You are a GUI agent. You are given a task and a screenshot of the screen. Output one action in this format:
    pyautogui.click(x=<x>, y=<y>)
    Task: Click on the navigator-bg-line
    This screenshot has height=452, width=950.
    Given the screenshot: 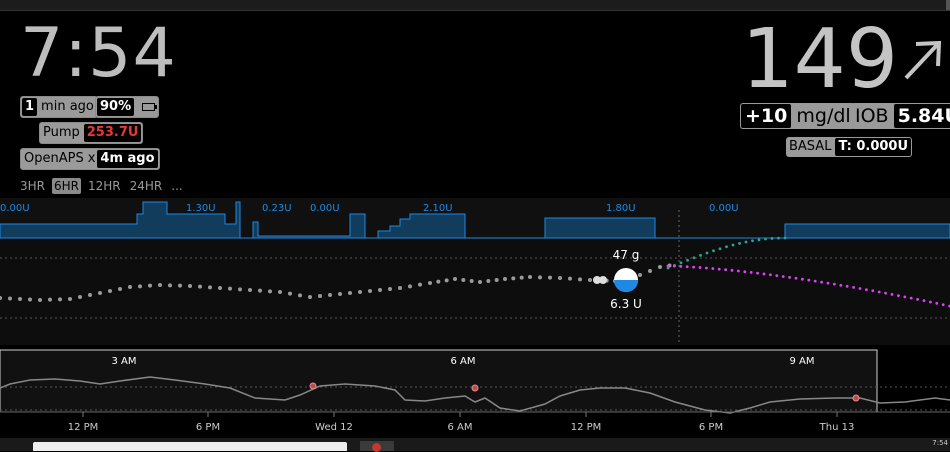 What is the action you would take?
    pyautogui.click(x=475, y=395)
    